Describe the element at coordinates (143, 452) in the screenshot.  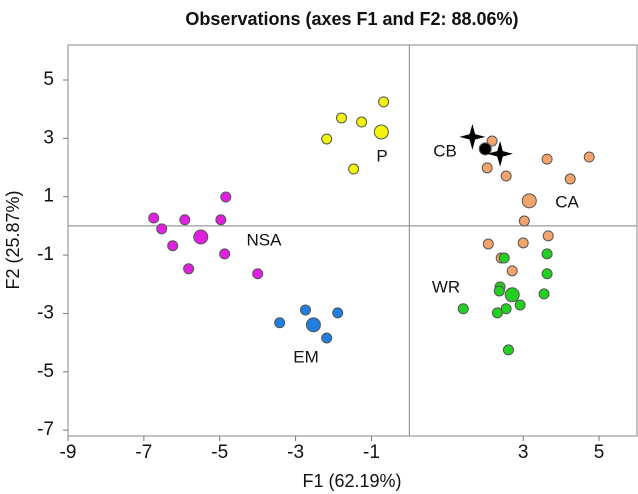
I see `x-tick-label: -7` at that location.